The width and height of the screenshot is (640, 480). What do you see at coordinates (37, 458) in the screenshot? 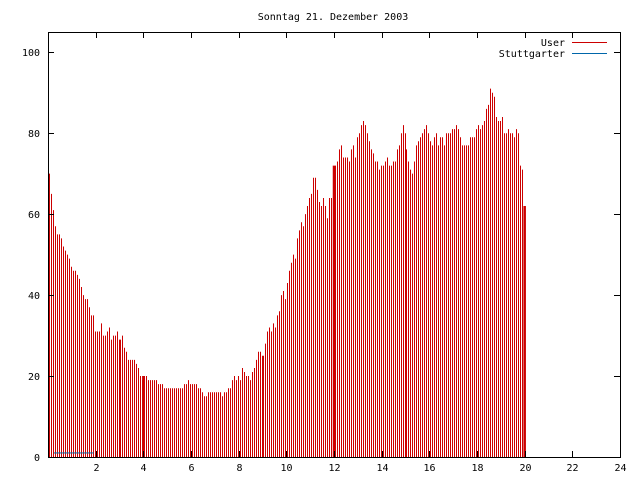
I see `y-tick-label: 0` at bounding box center [37, 458].